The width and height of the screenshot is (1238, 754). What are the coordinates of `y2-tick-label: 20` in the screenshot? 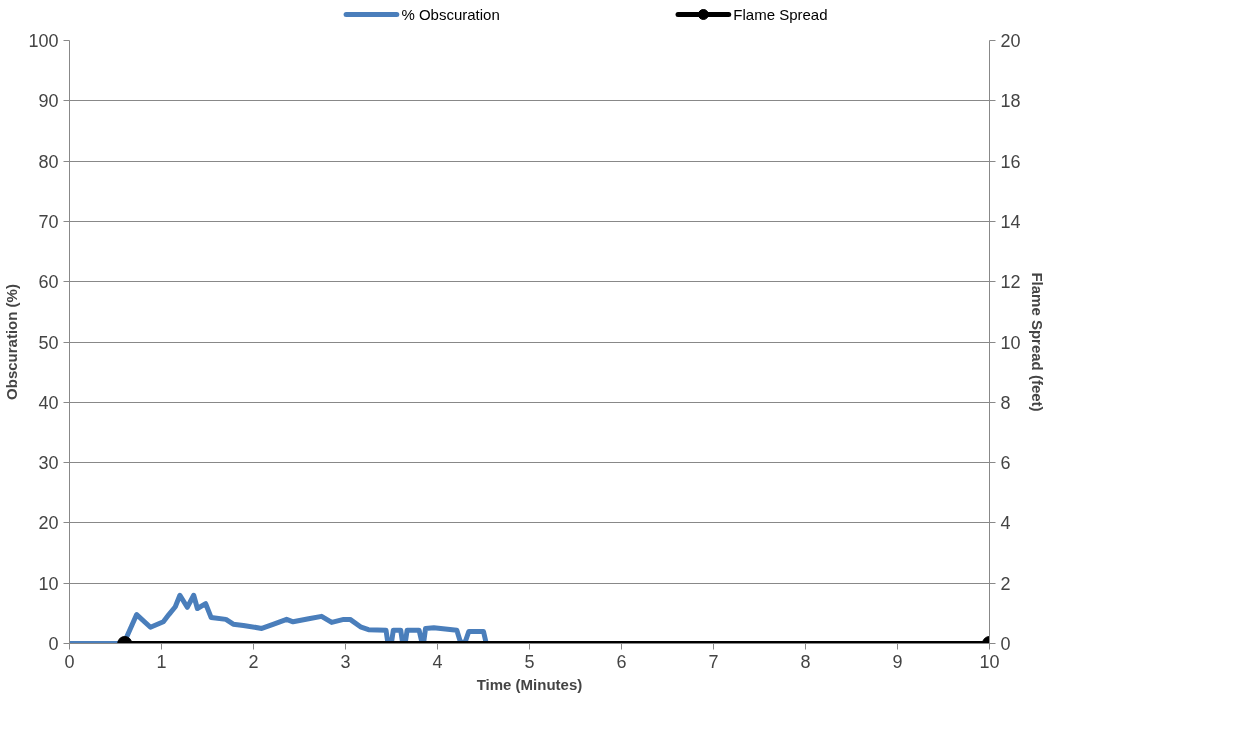 It's located at (1010, 41).